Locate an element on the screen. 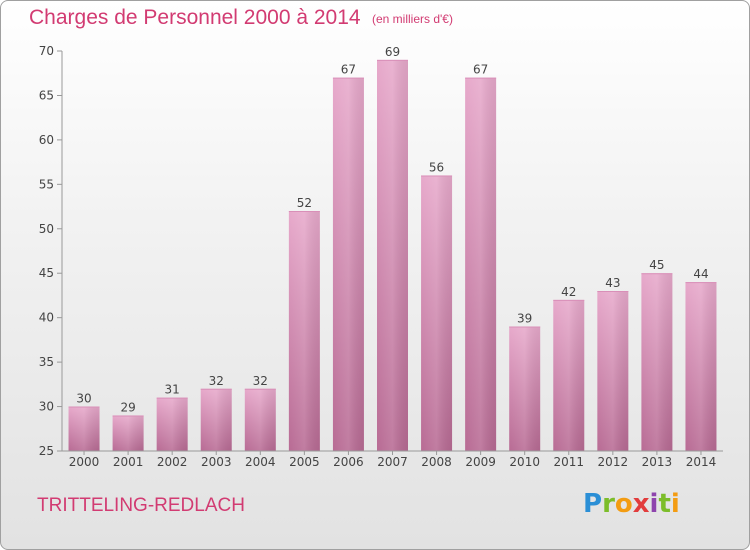 The image size is (750, 550). chart-subtitle: (en milliers d'€) is located at coordinates (412, 19).